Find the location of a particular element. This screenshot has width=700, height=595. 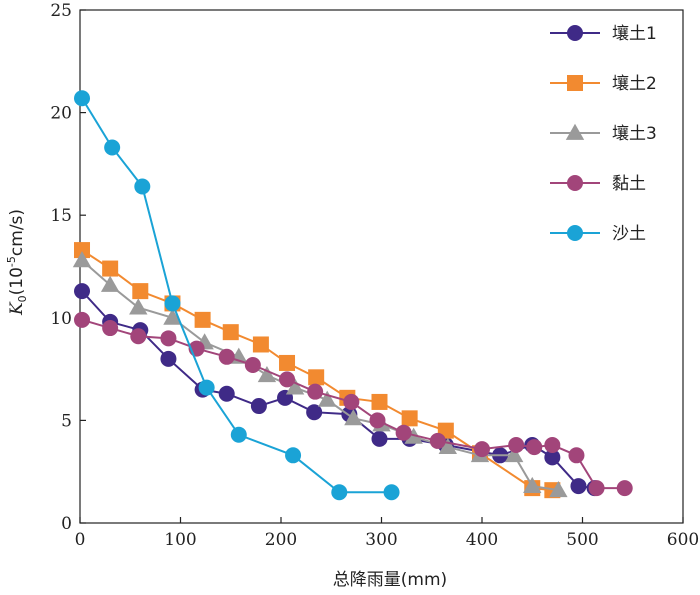

y-tick-label: 5 is located at coordinates (66, 421).